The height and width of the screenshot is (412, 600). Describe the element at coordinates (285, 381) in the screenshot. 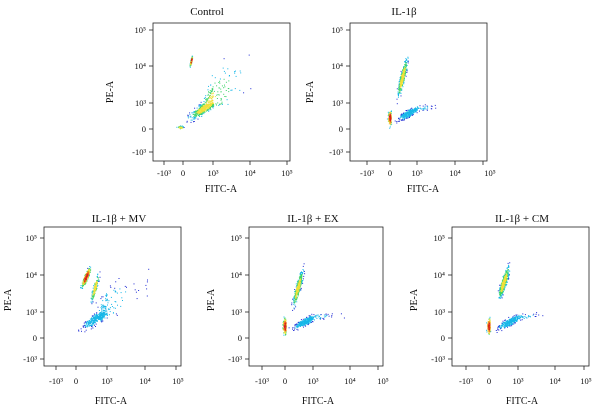

I see `x-tick-label: 0` at that location.